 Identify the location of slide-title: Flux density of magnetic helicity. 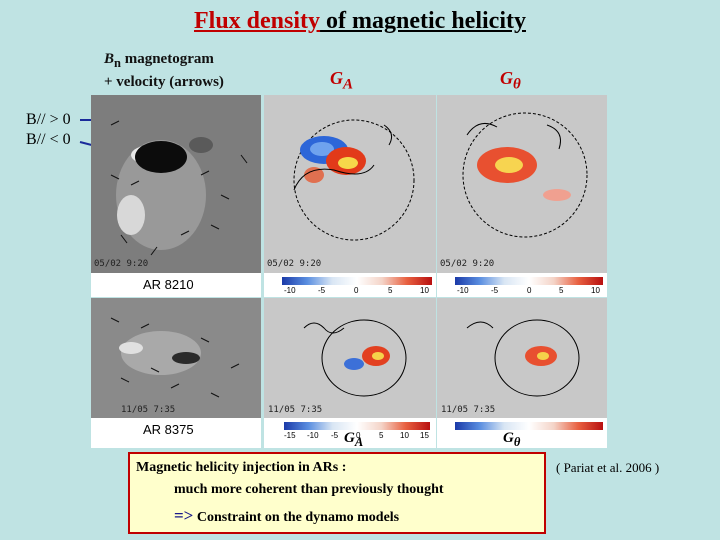
(360, 21).